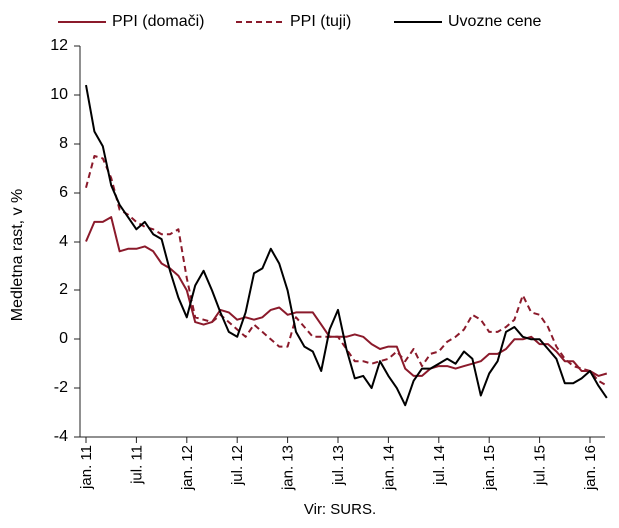  What do you see at coordinates (340, 509) in the screenshot?
I see `source-note: Vir: SURS.` at bounding box center [340, 509].